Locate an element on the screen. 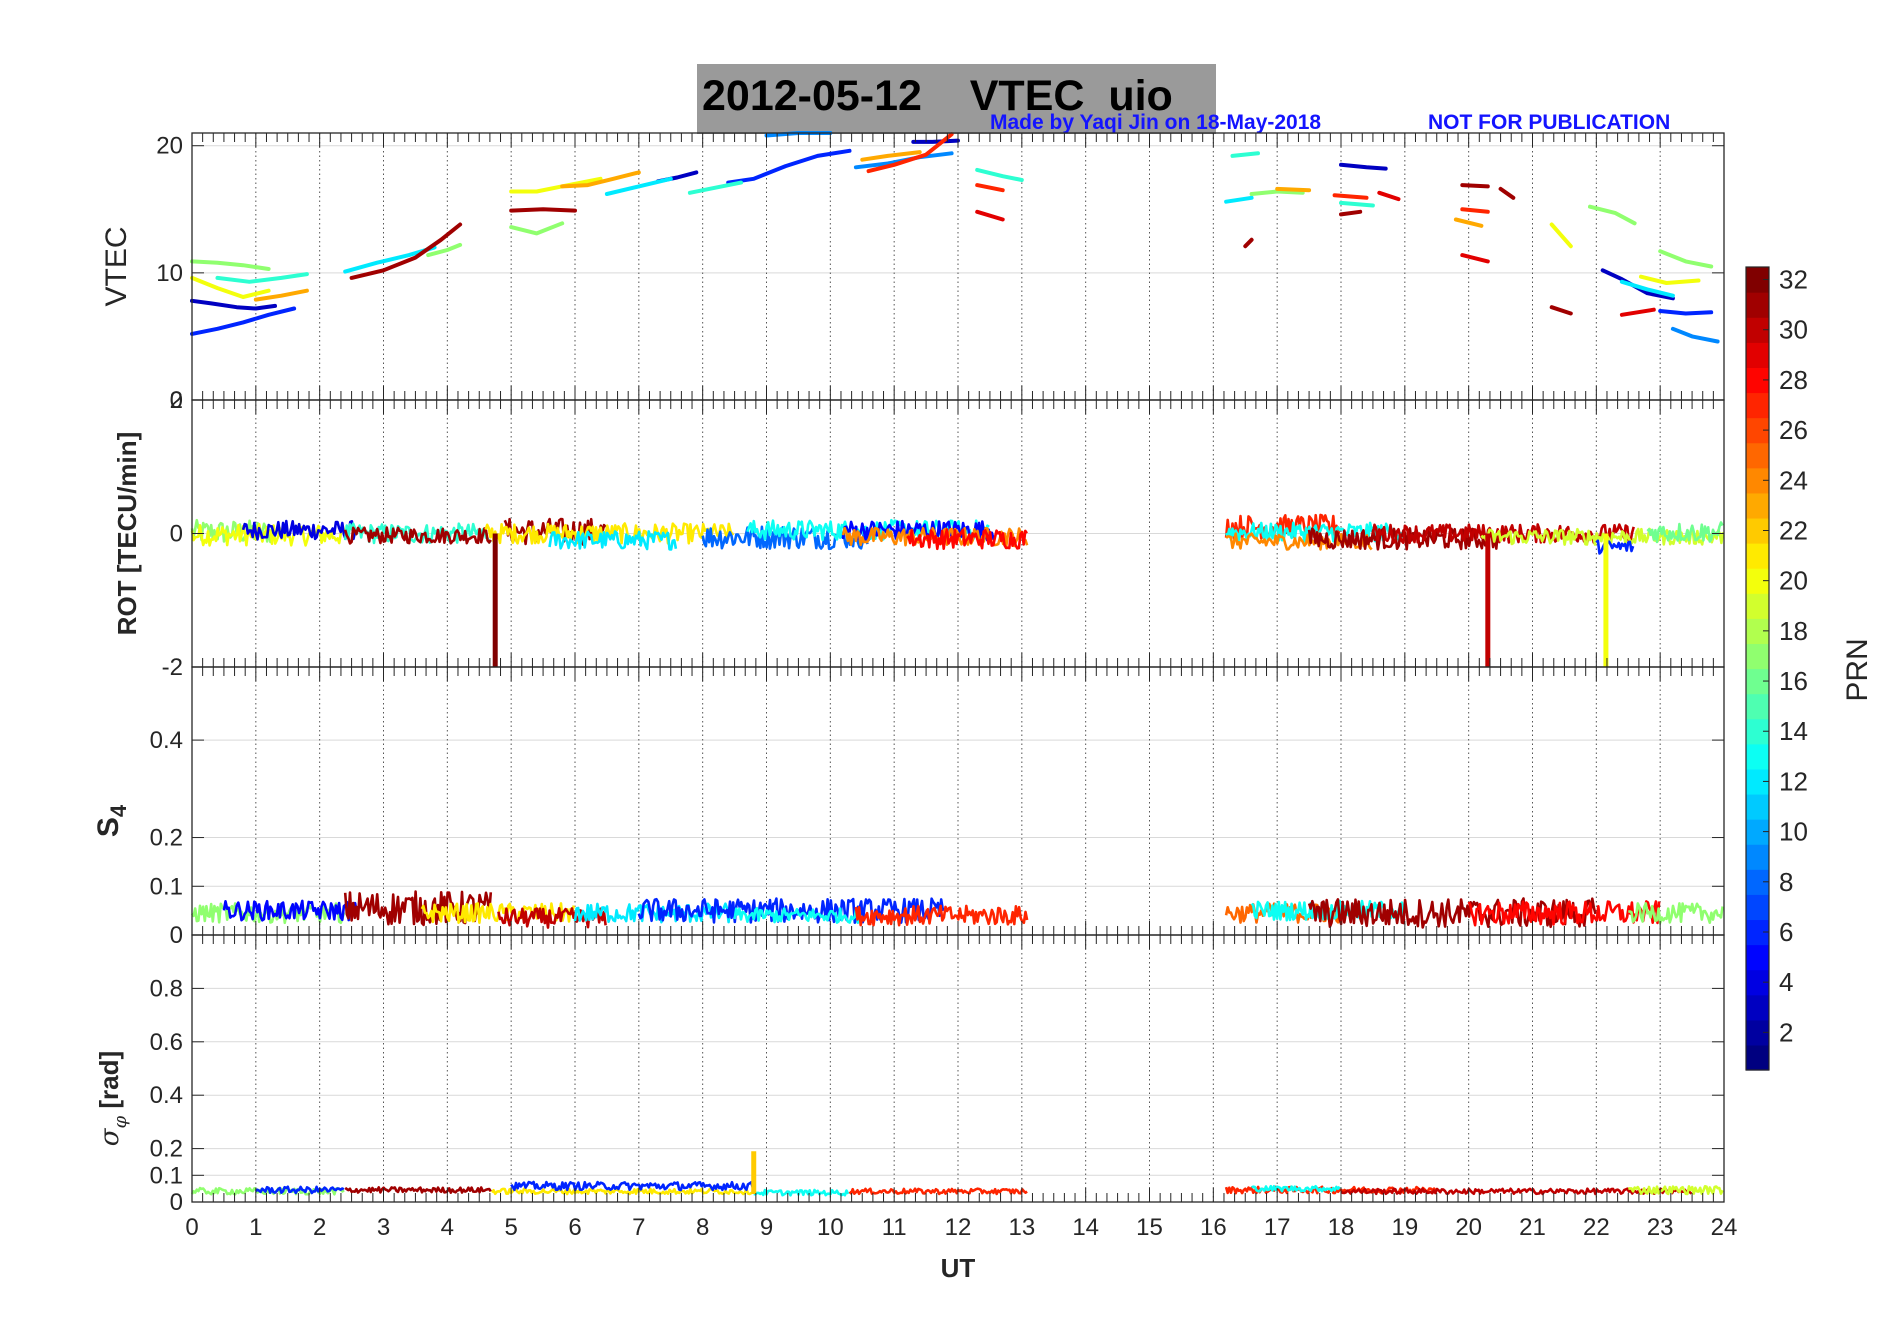  y-tick-label: 2 is located at coordinates (176, 400).